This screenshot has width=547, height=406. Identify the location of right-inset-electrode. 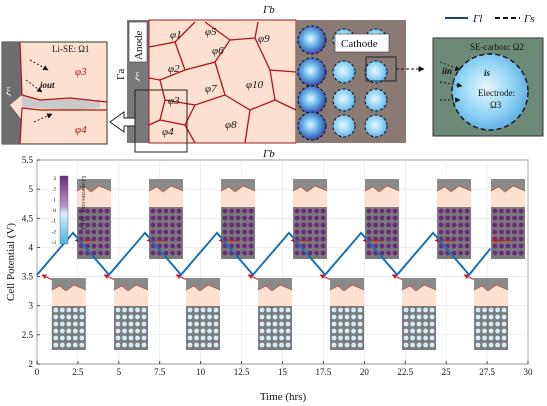
(490, 92).